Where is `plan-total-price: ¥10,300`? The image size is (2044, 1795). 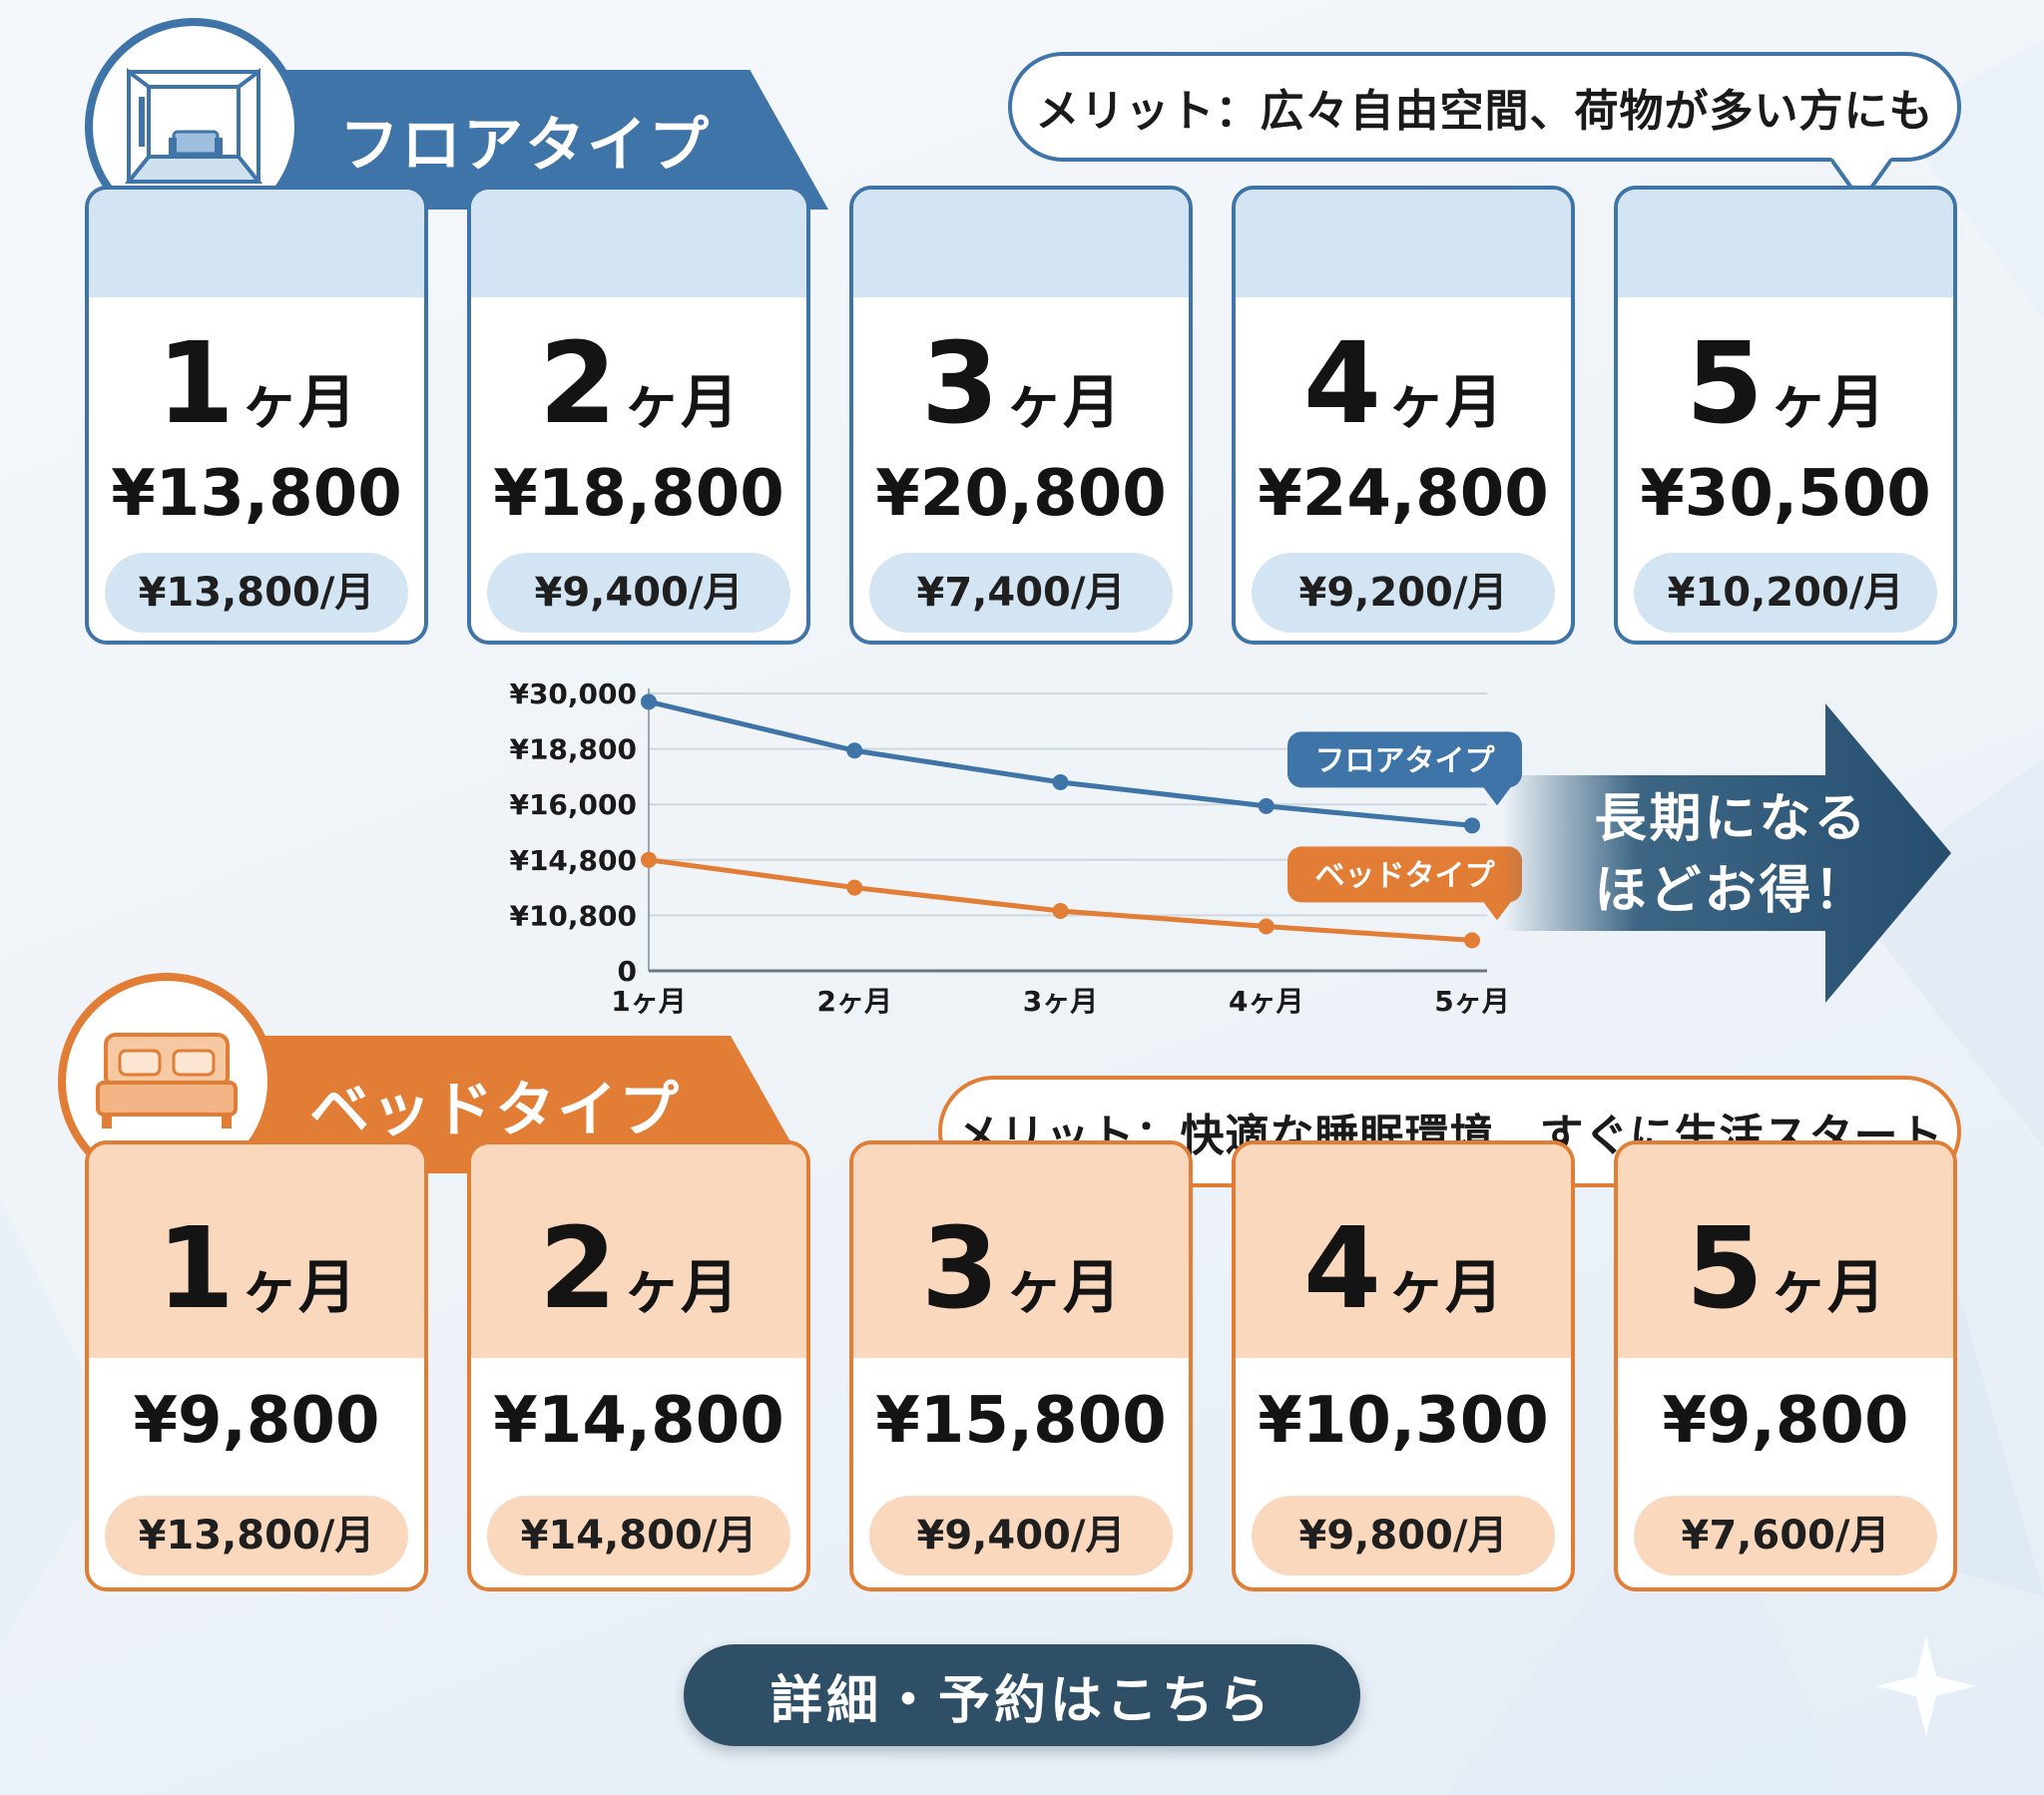
plan-total-price: ¥10,300 is located at coordinates (1403, 1421).